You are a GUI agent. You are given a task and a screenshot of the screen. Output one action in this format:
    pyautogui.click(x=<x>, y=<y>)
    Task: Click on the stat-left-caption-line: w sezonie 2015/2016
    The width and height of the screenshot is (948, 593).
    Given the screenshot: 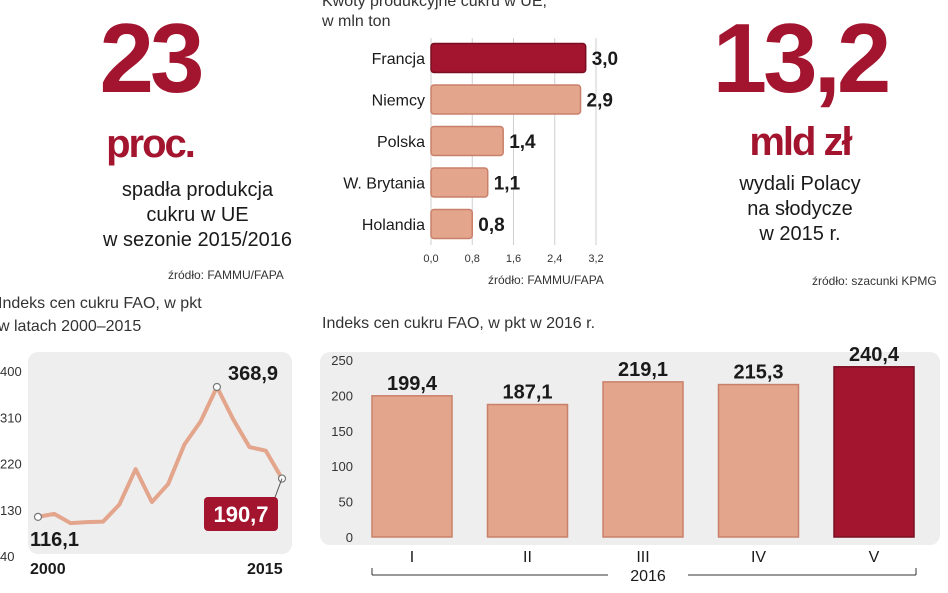 What is the action you would take?
    pyautogui.click(x=197, y=240)
    